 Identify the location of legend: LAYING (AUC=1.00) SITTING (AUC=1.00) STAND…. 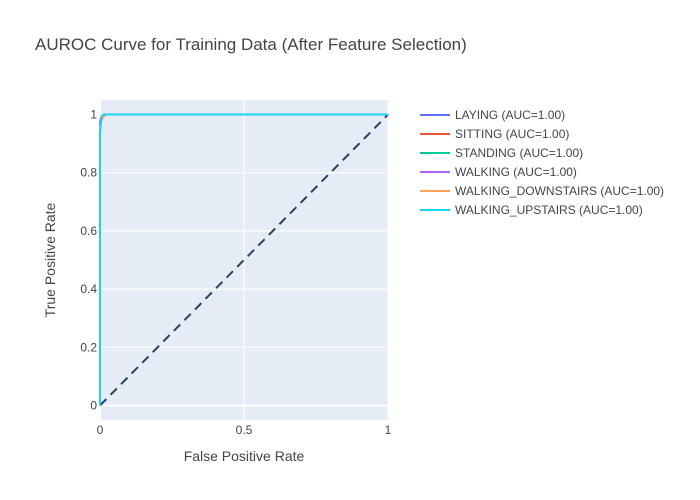
(542, 162).